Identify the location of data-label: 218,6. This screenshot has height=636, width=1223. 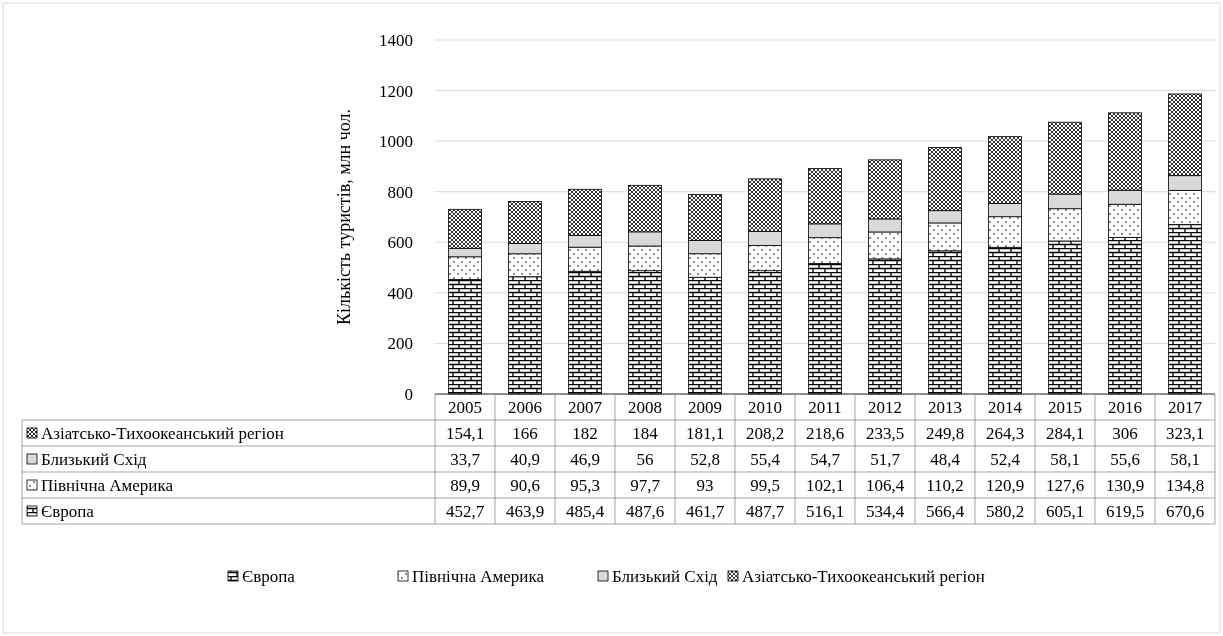
(825, 433).